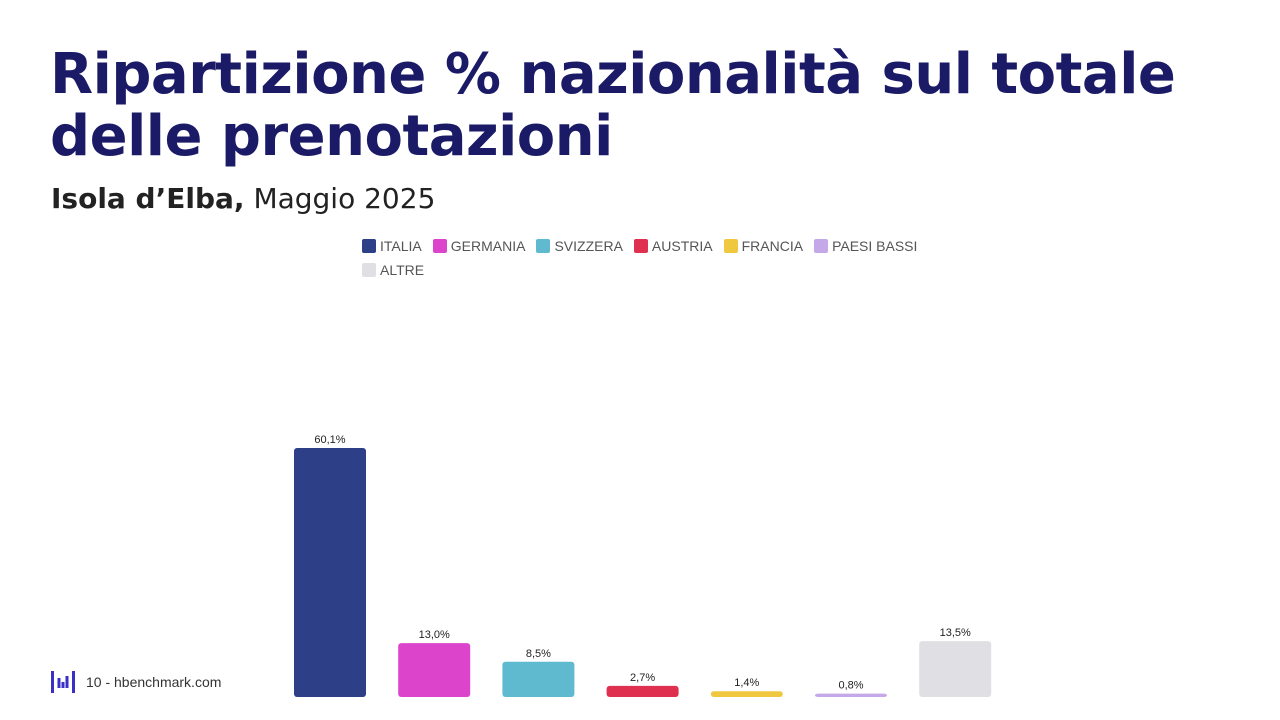 This screenshot has height=720, width=1280. Describe the element at coordinates (148, 198) in the screenshot. I see `subtitle-place: Isola d’Elba,` at that location.